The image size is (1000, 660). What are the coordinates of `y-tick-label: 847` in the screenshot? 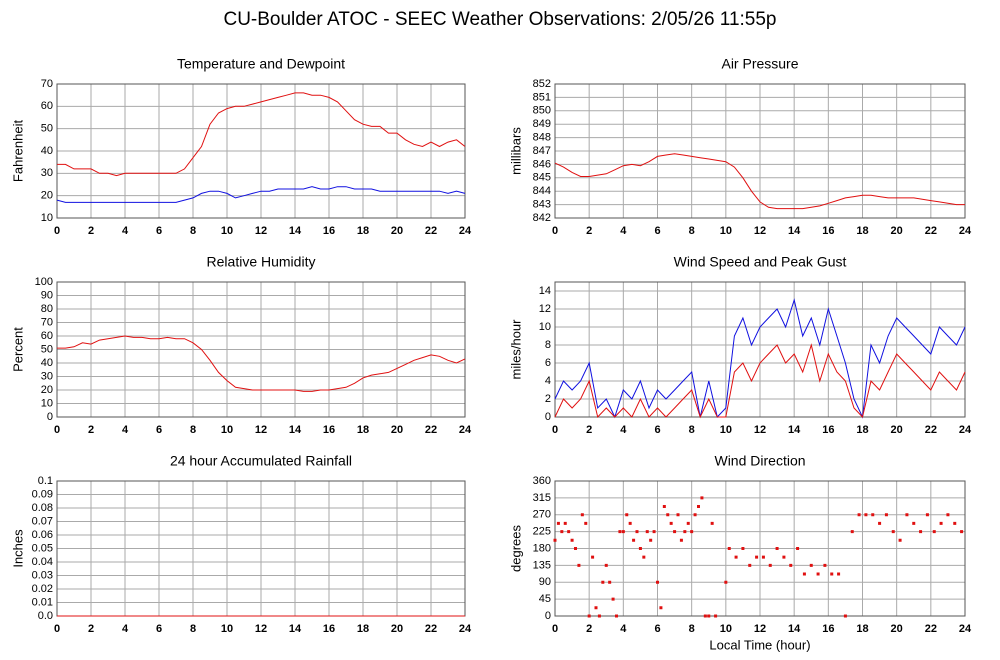 It's located at (542, 151).